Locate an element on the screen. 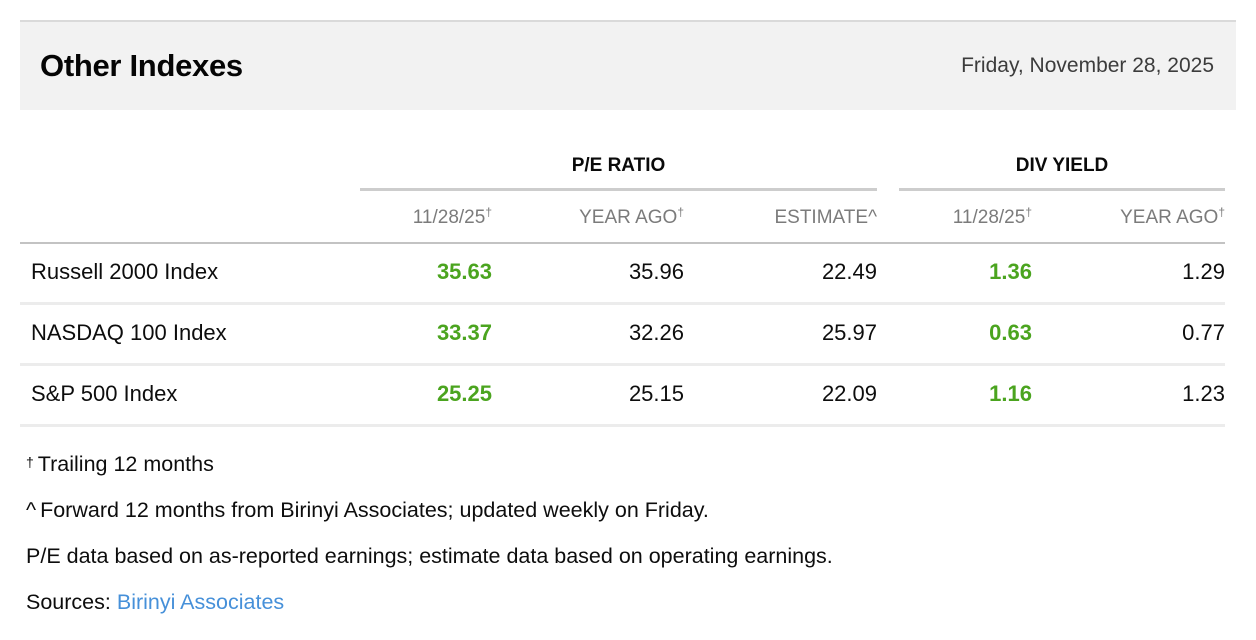  col-header-pe-estimate: ESTIMATE^ is located at coordinates (825, 217).